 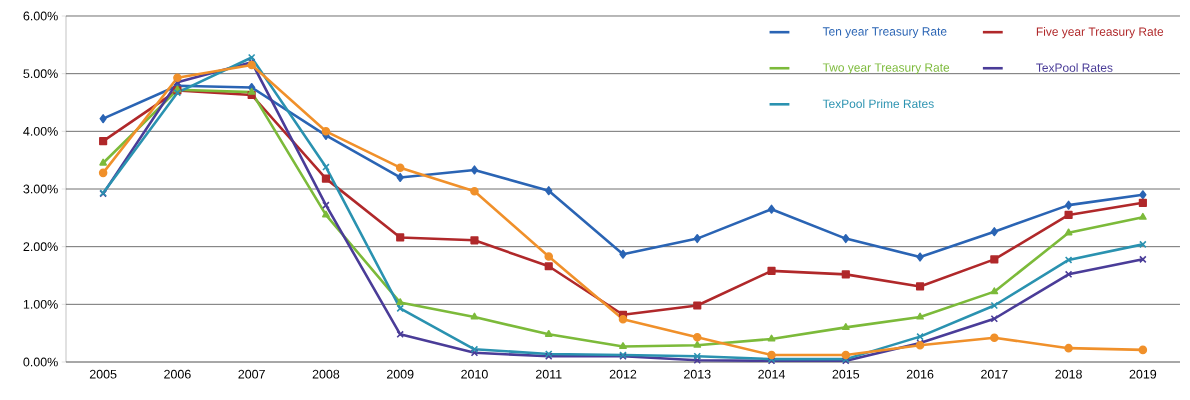 I want to click on y-tick-label: 0.00%, so click(x=40, y=362).